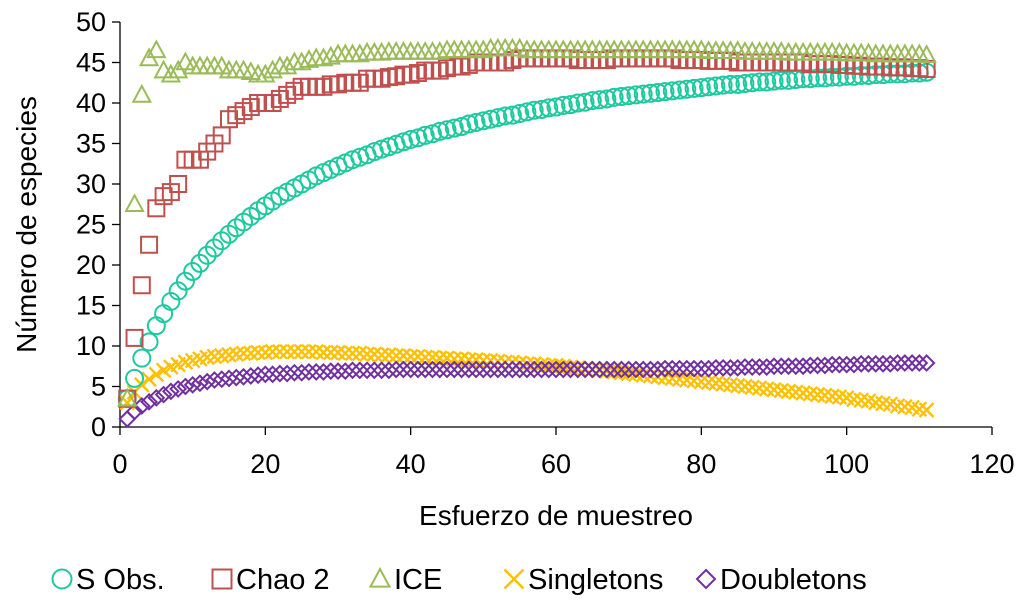 This screenshot has height=615, width=1026. I want to click on x-tick-label: 120, so click(991, 464).